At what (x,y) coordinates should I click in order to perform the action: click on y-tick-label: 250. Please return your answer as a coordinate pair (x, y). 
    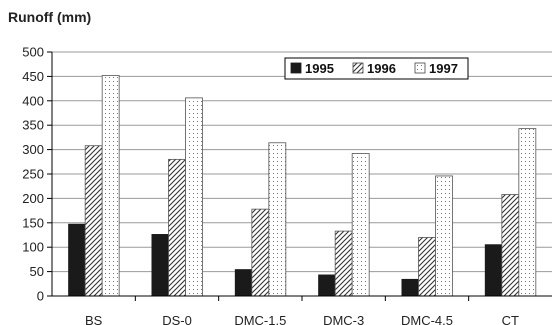
    Looking at the image, I should click on (33, 174).